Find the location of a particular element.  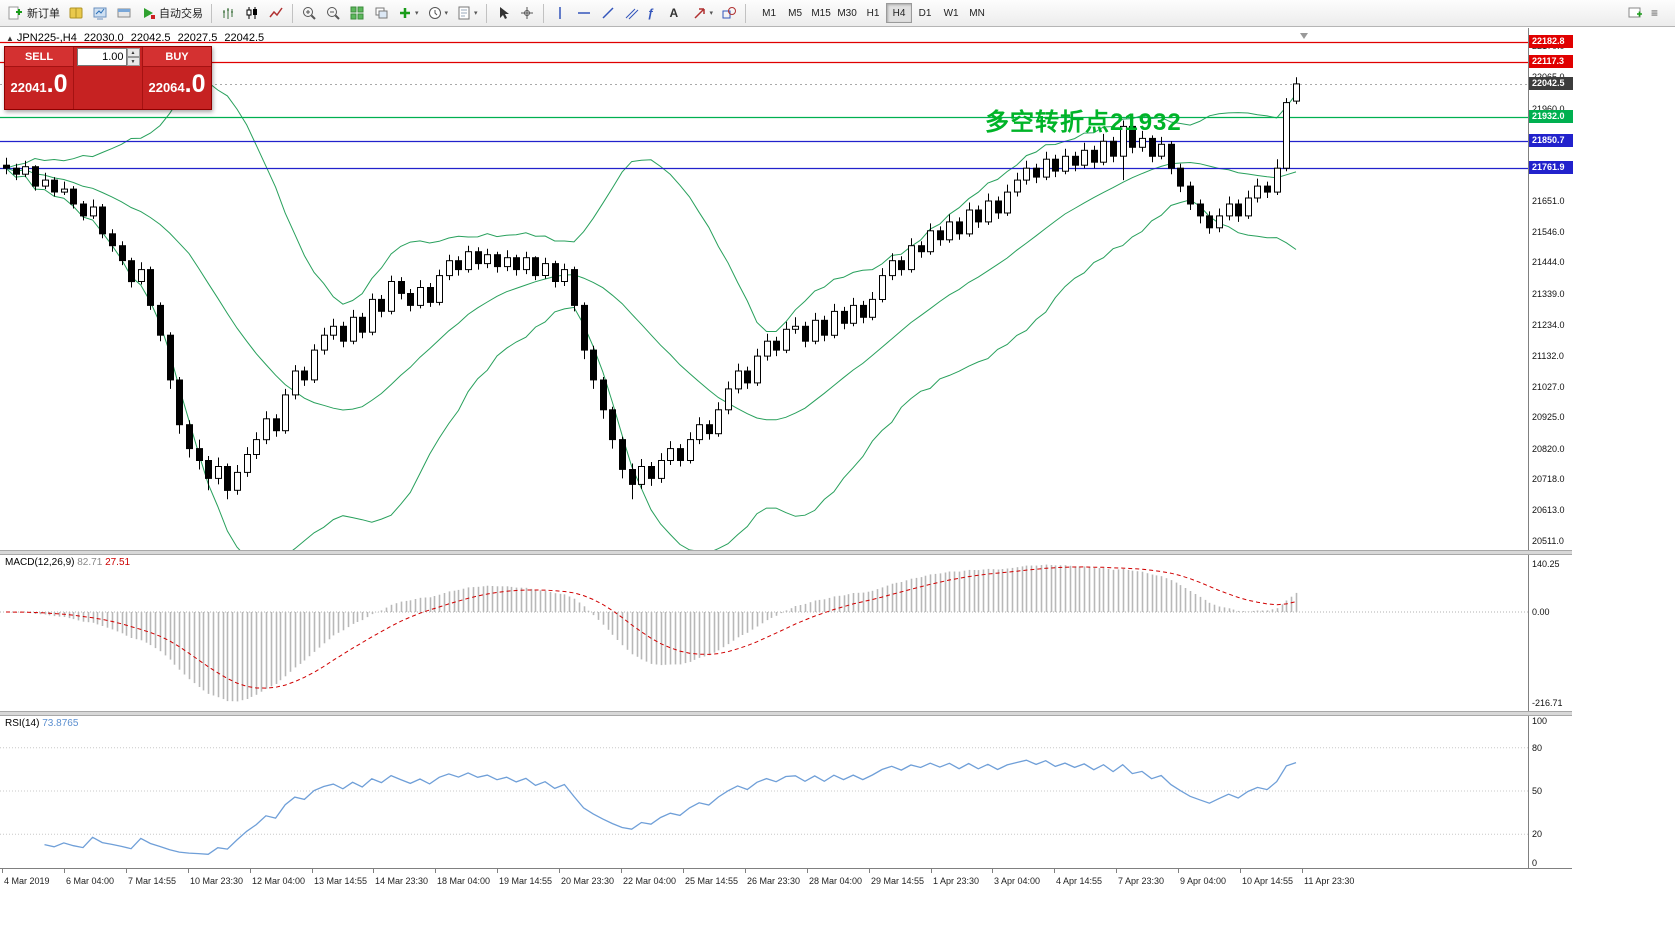

sell-button: SELL is located at coordinates (39, 57).